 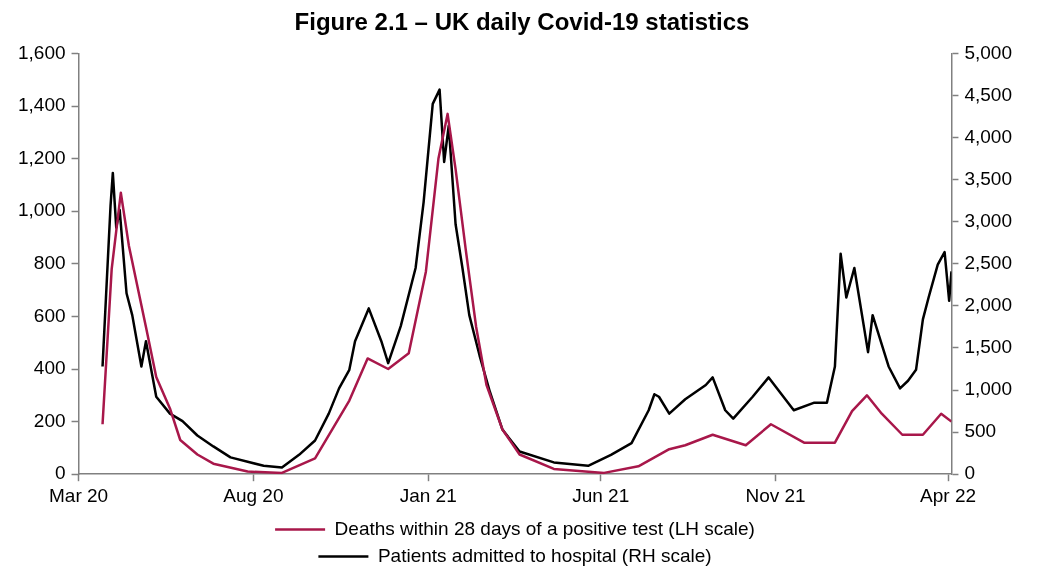 What do you see at coordinates (42, 105) in the screenshot?
I see `y-tick-label: 1,400` at bounding box center [42, 105].